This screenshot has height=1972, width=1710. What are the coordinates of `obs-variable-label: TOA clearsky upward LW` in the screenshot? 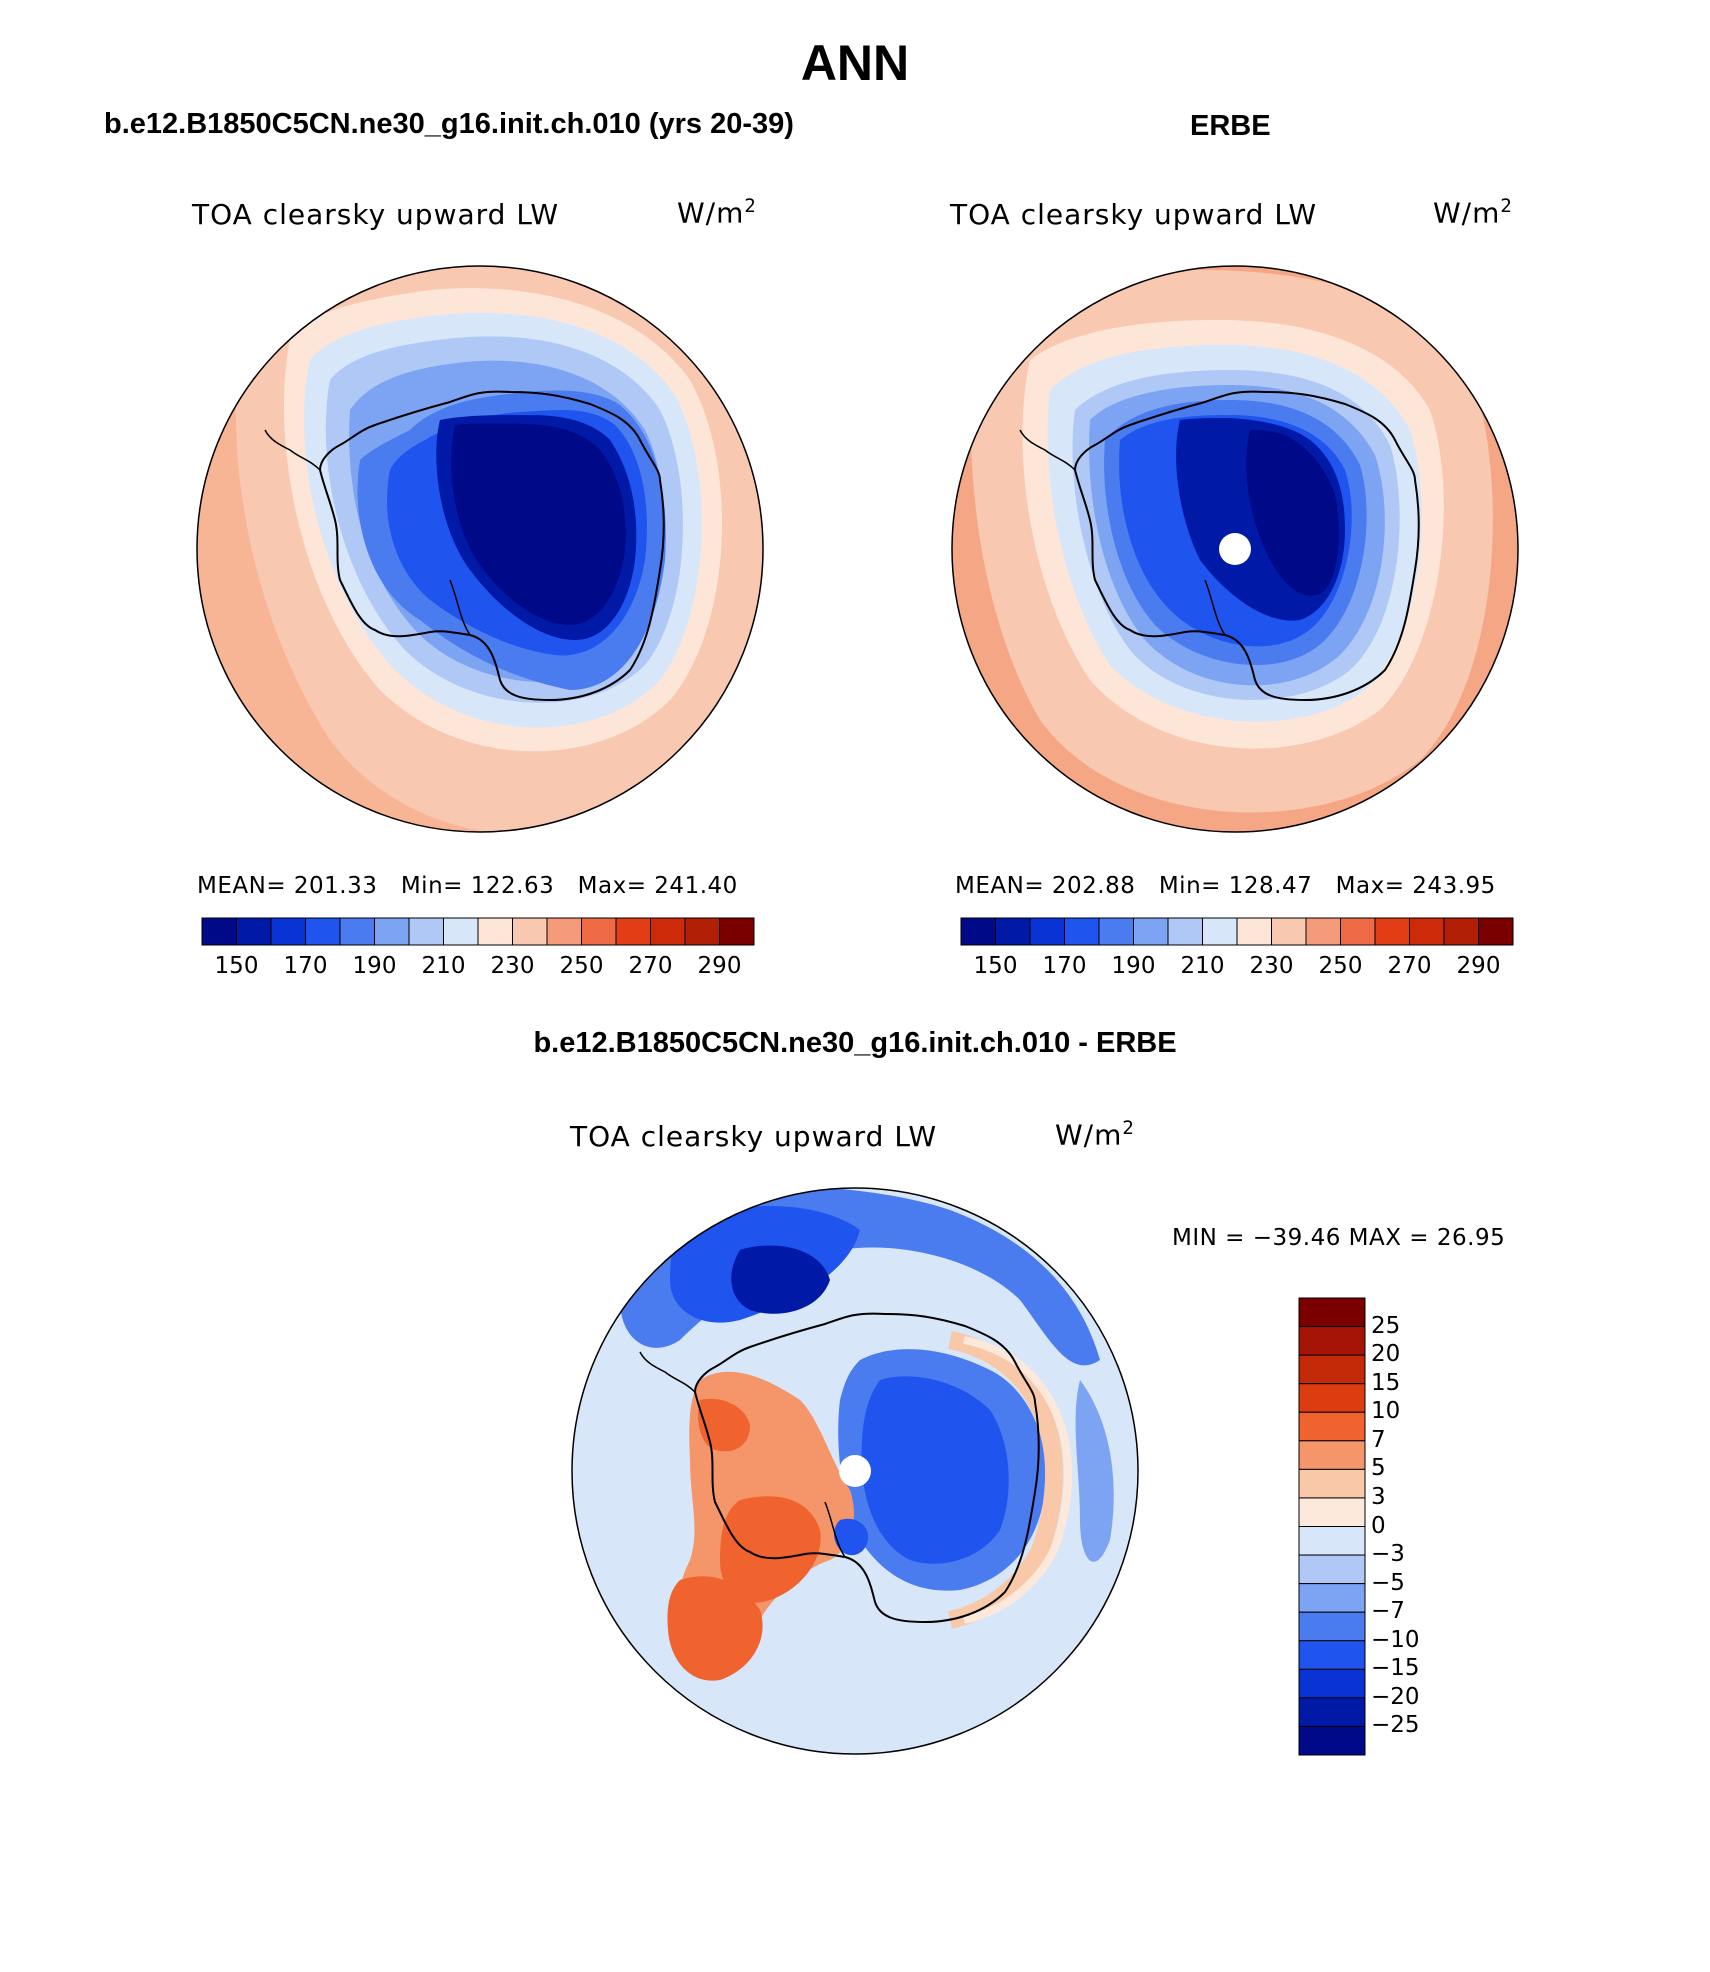 It's located at (1134, 214).